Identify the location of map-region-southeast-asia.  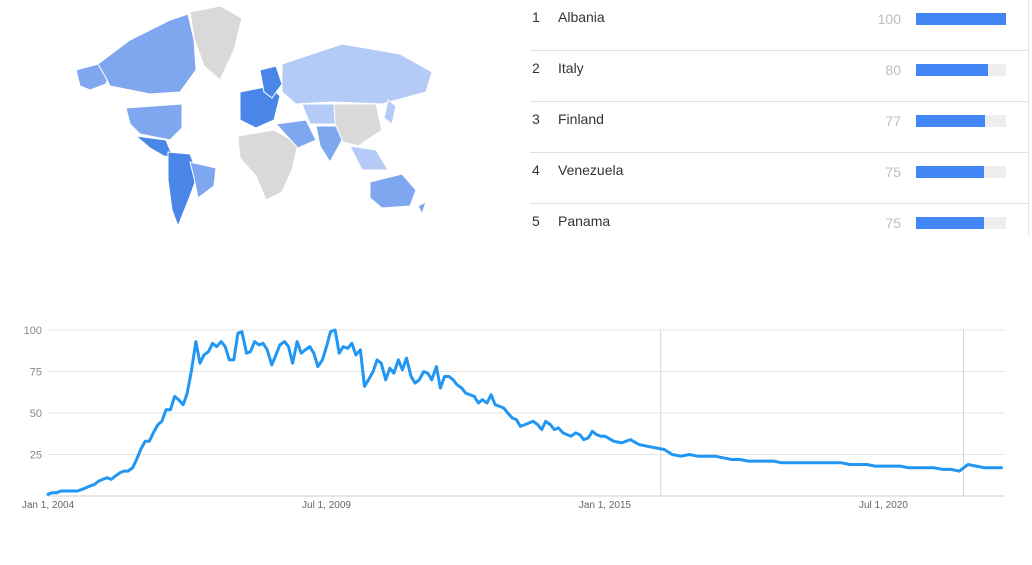
(369, 158).